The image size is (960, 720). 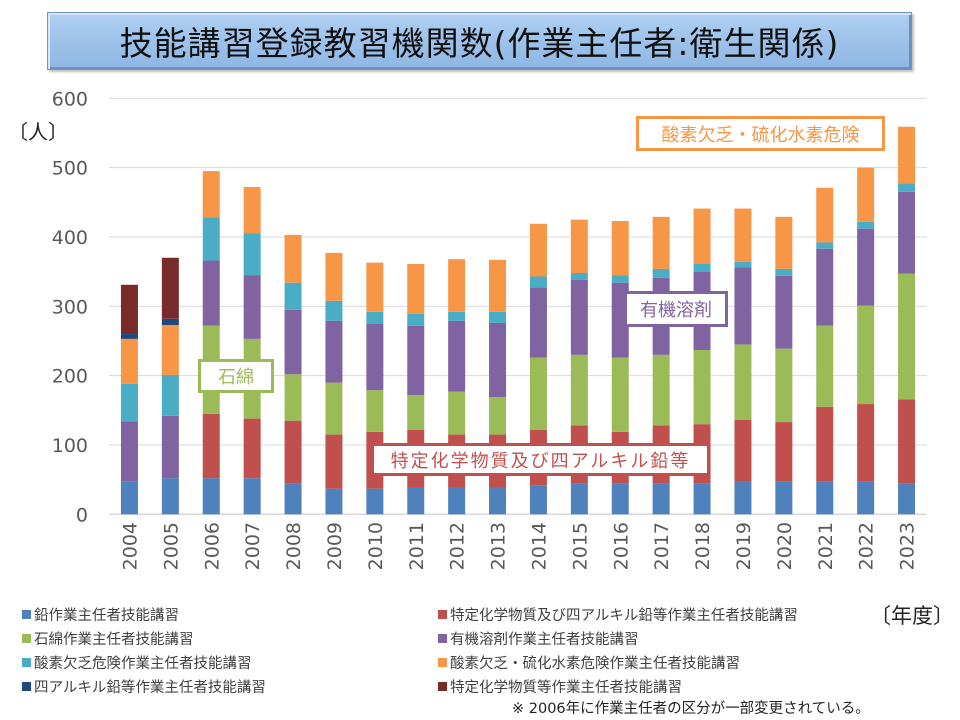 I want to click on legend-label: 酸素欠乏危険作業主任者技能講習, so click(x=143, y=664).